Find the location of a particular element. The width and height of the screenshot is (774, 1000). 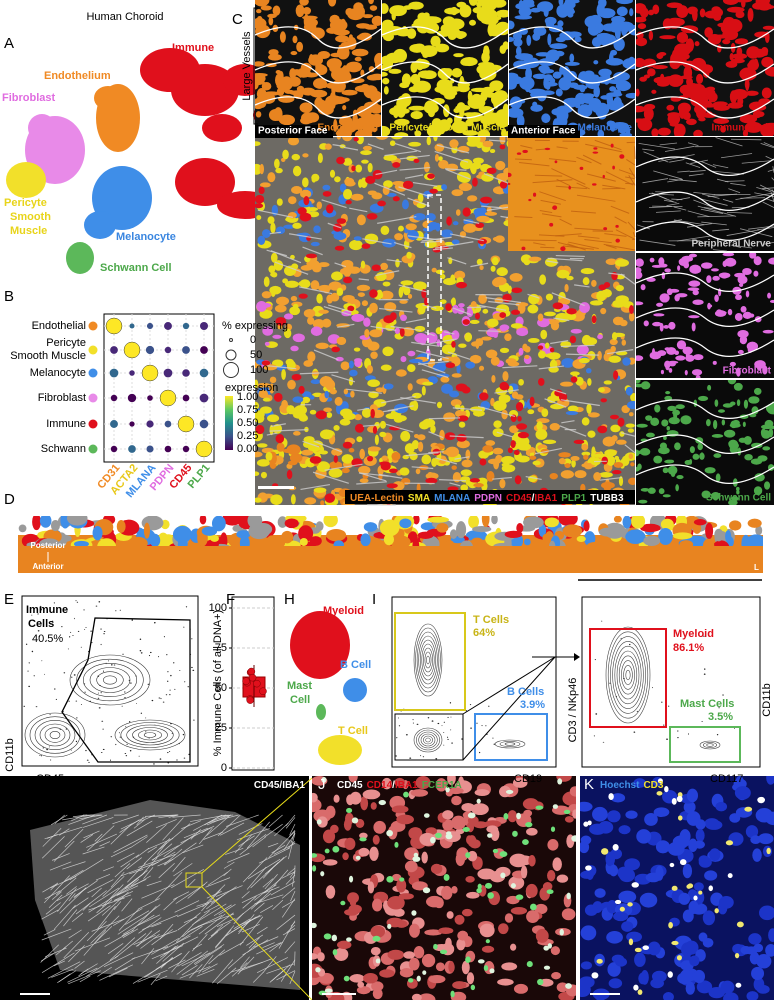

stain-name: / is located at coordinates (280, 785).